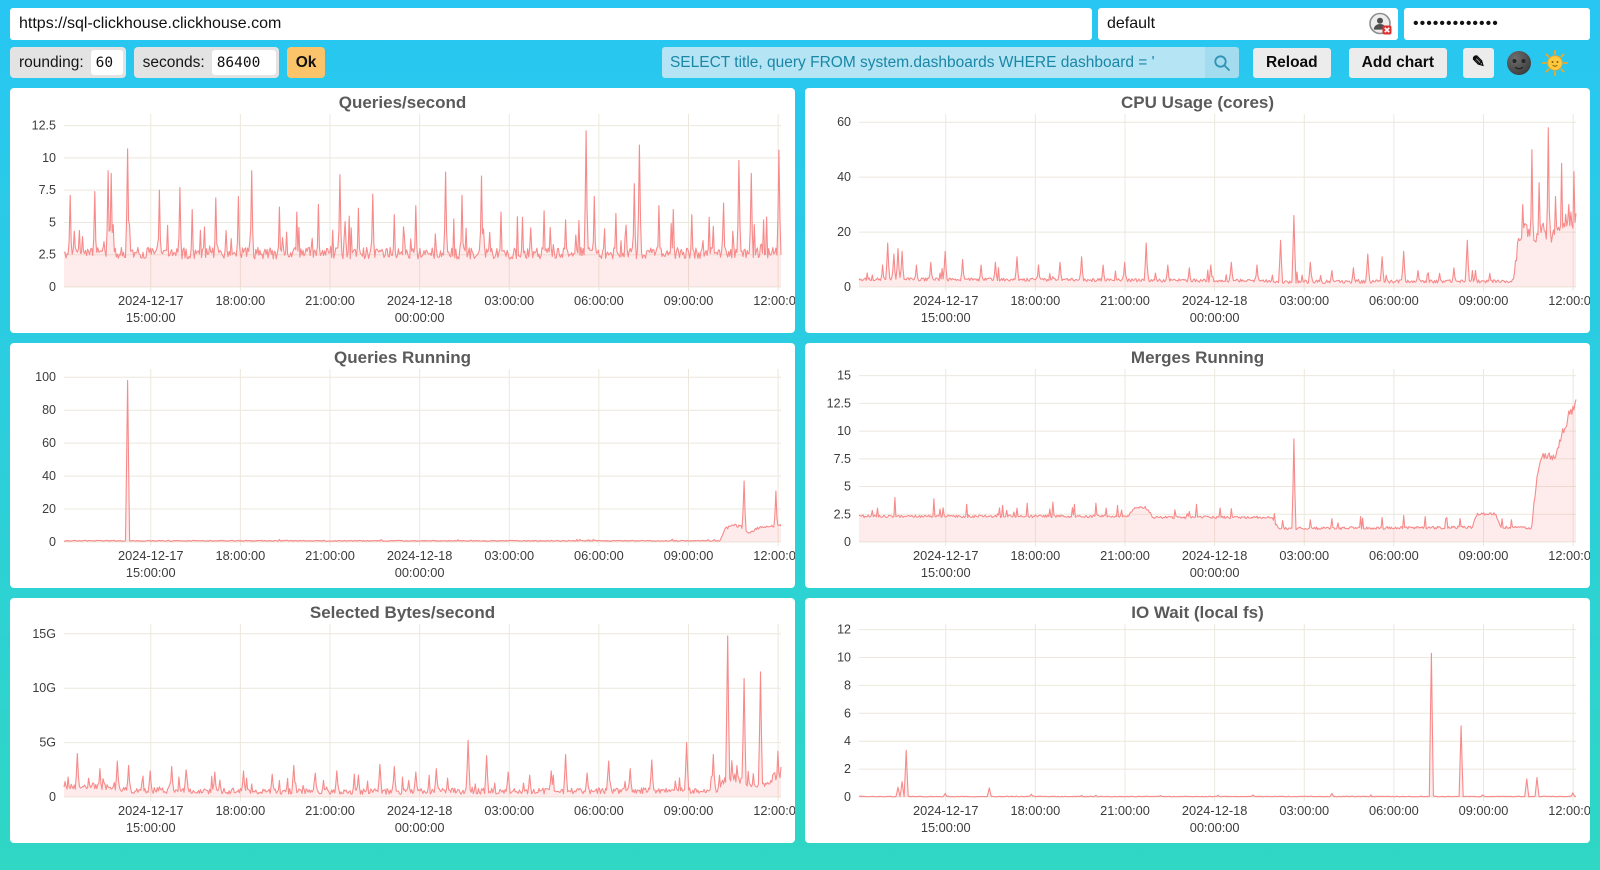  I want to click on ok-button: Ok, so click(306, 62).